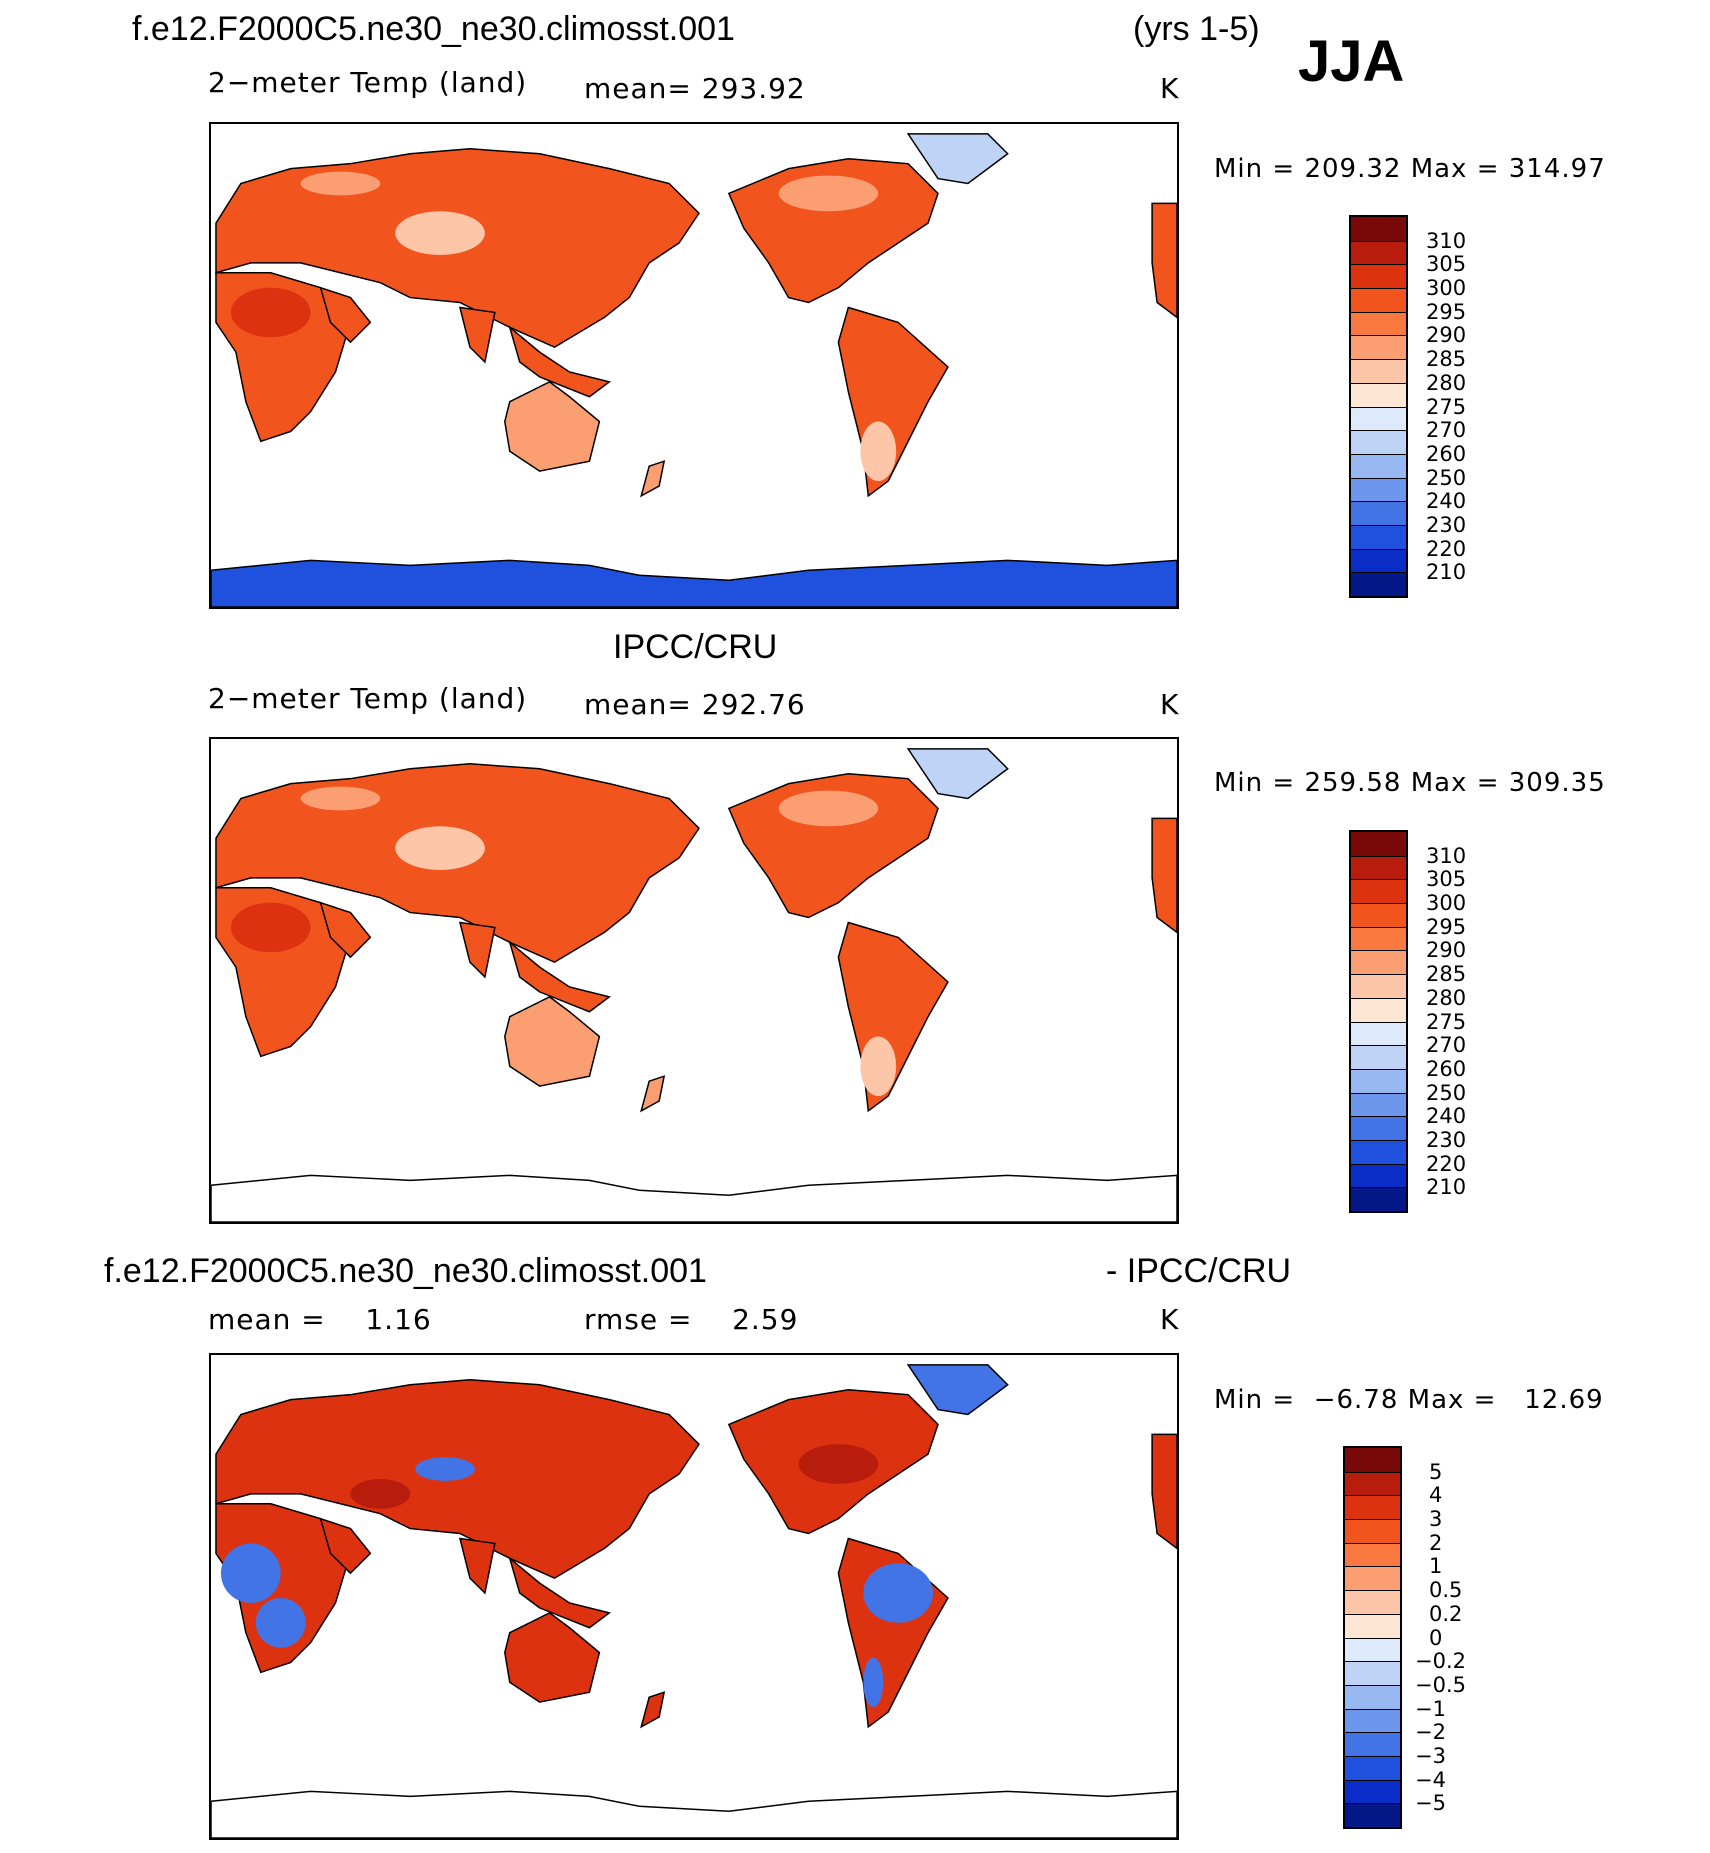 Image resolution: width=1710 pixels, height=1853 pixels. What do you see at coordinates (695, 704) in the screenshot?
I see `panel2-mean: mean= 292.76` at bounding box center [695, 704].